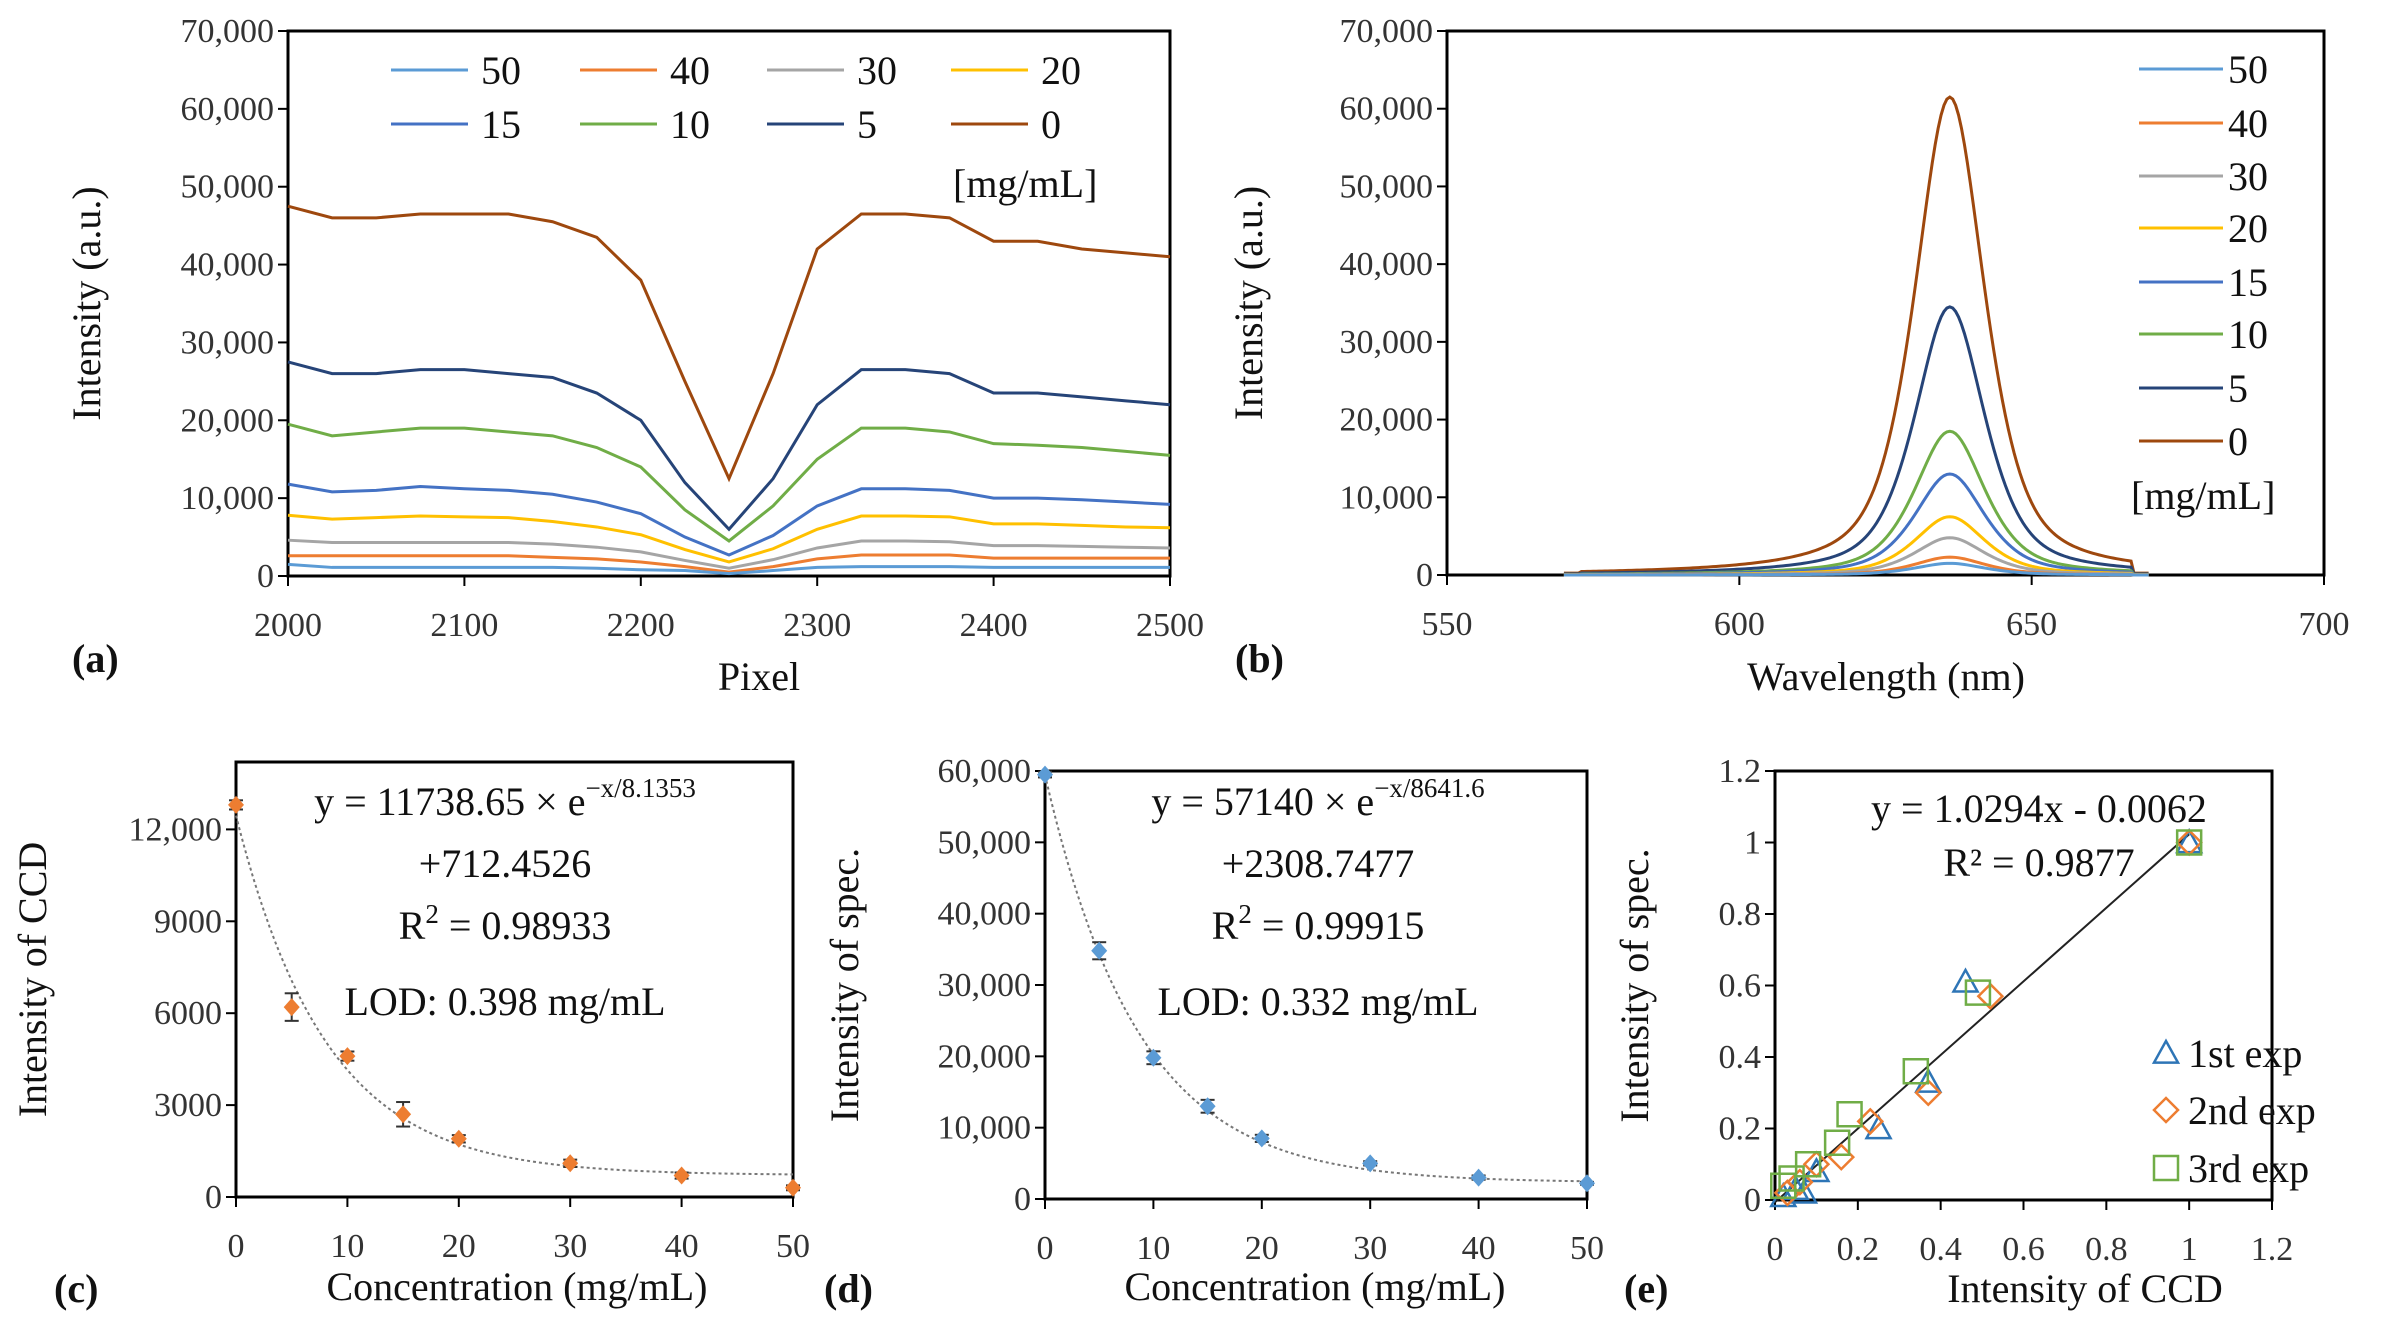 Image resolution: width=2404 pixels, height=1332 pixels. Describe the element at coordinates (1740, 914) in the screenshot. I see `y-tick-label: 0.8` at that location.